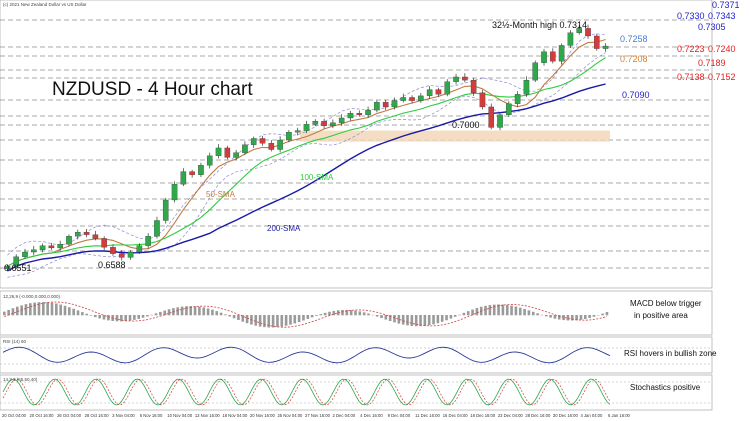 The height and width of the screenshot is (421, 750). I want to click on support-zone-rect, so click(455, 136).